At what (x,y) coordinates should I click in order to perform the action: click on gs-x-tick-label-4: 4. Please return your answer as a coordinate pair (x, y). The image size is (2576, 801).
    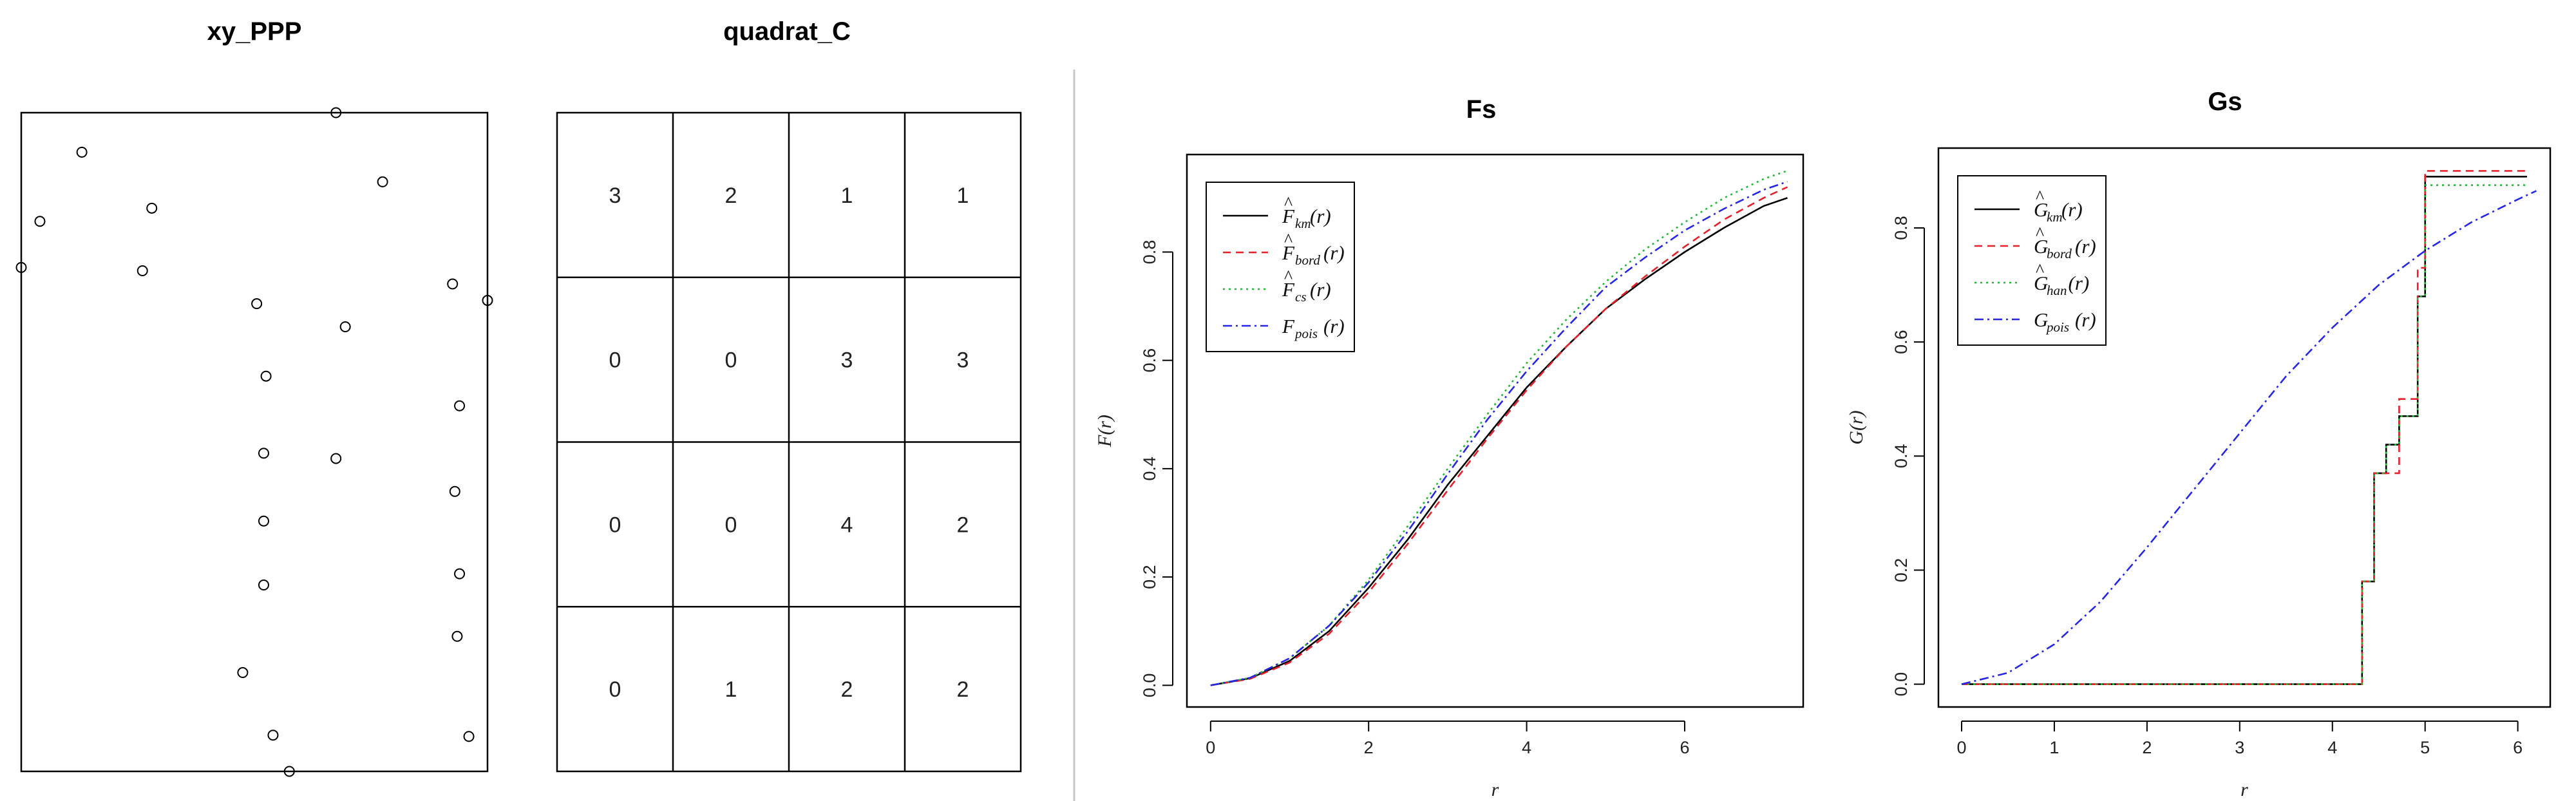
    Looking at the image, I should click on (2332, 747).